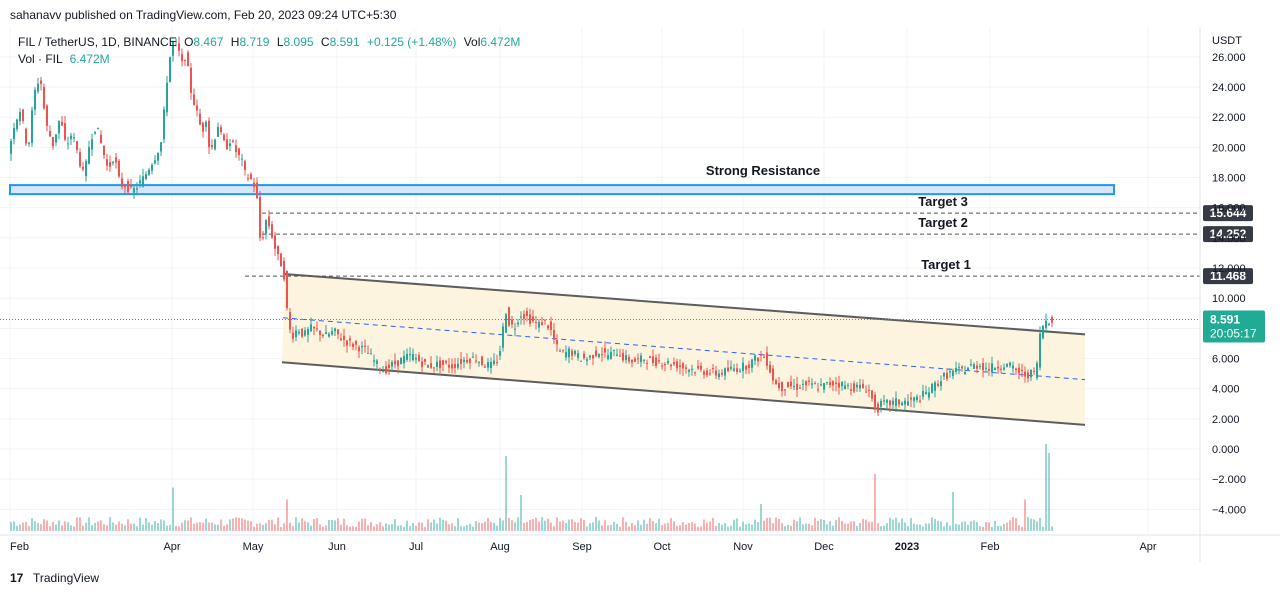 Image resolution: width=1280 pixels, height=595 pixels. I want to click on time-tick-label: Oct, so click(661, 547).